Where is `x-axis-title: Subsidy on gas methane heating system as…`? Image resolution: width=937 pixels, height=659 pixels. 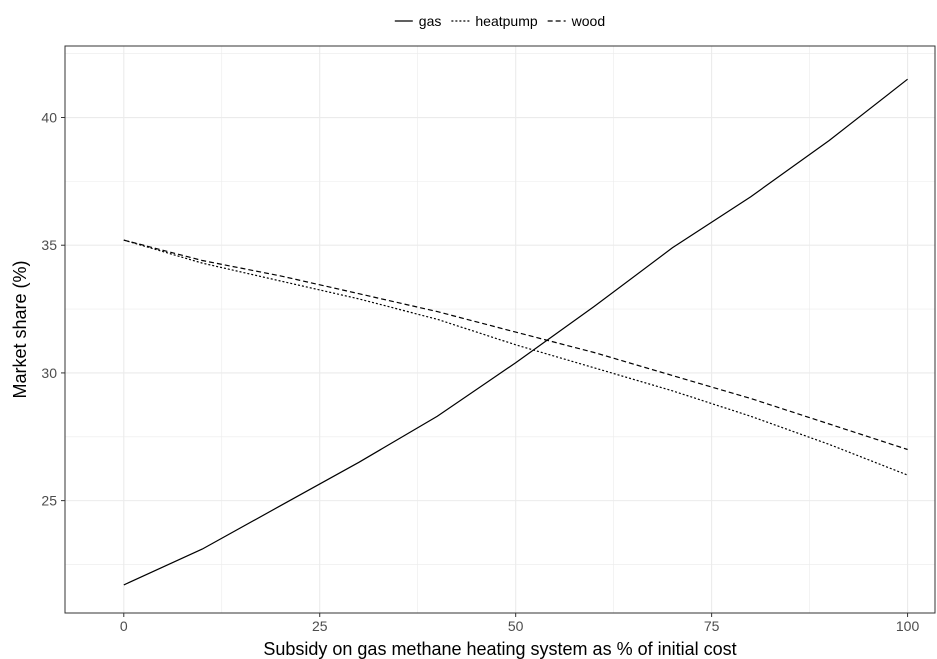 x-axis-title: Subsidy on gas methane heating system as… is located at coordinates (499, 649).